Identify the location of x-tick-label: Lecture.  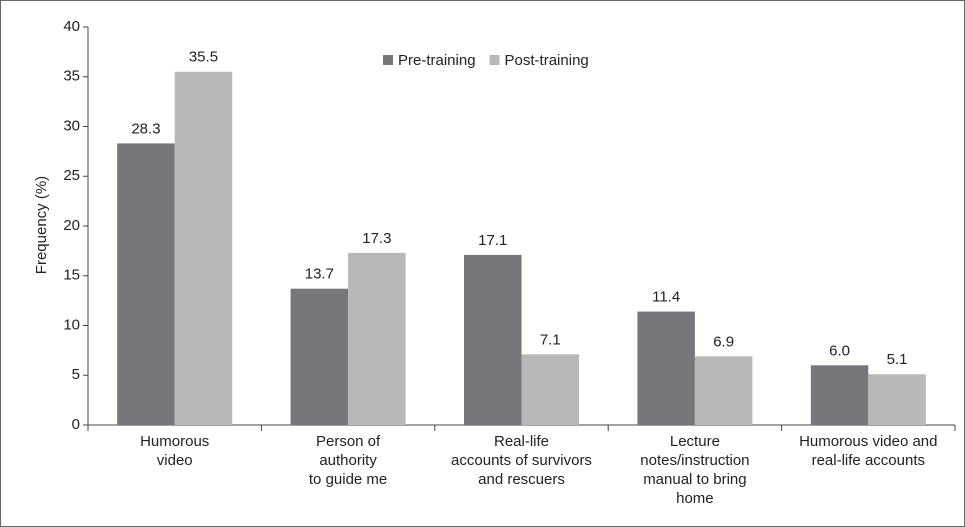
(695, 441).